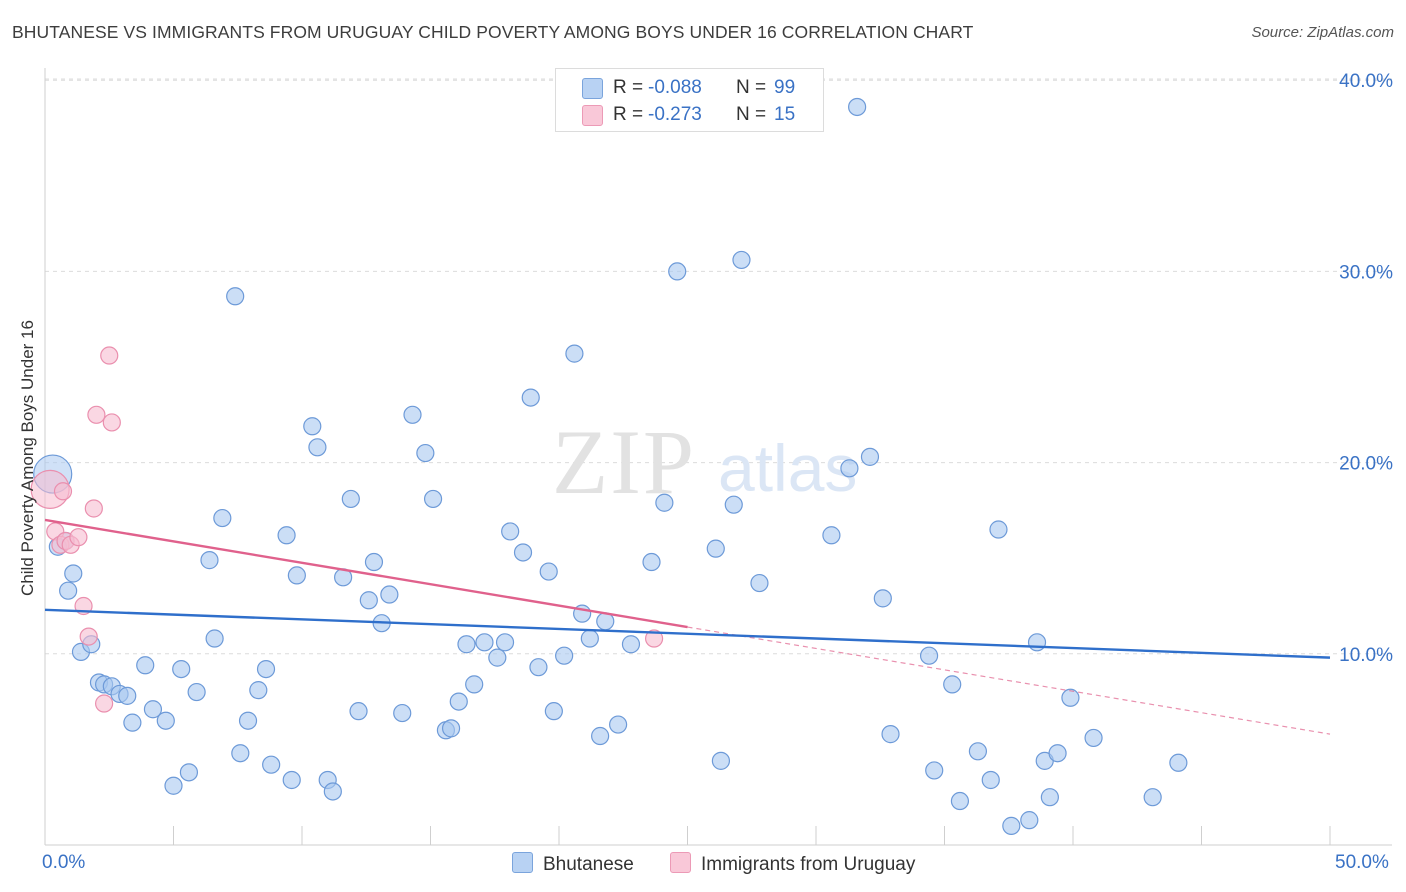  Describe the element at coordinates (1366, 655) in the screenshot. I see `y-tick-label: 10.0%` at that location.